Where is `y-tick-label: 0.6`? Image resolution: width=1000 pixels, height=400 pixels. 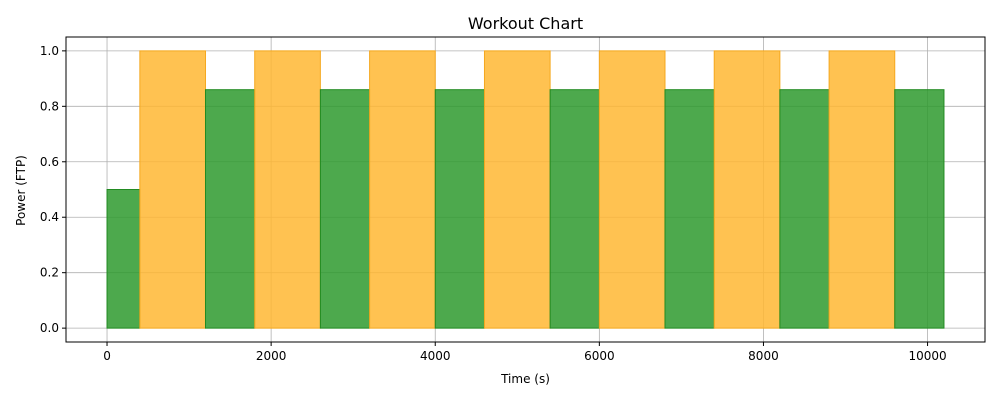 y-tick-label: 0.6 is located at coordinates (49, 162).